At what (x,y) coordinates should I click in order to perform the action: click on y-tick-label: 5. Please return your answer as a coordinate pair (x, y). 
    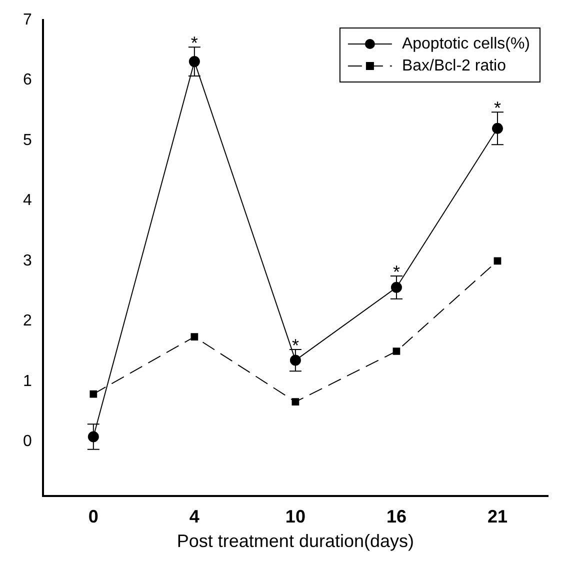
    Looking at the image, I should click on (27, 140).